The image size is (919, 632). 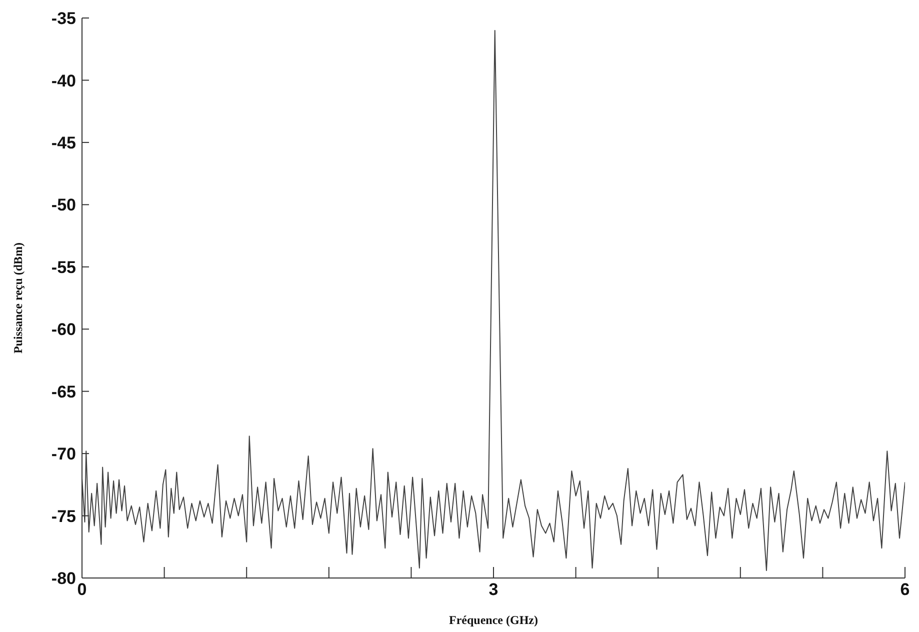 I want to click on y-tick-label: -60, so click(x=63, y=330).